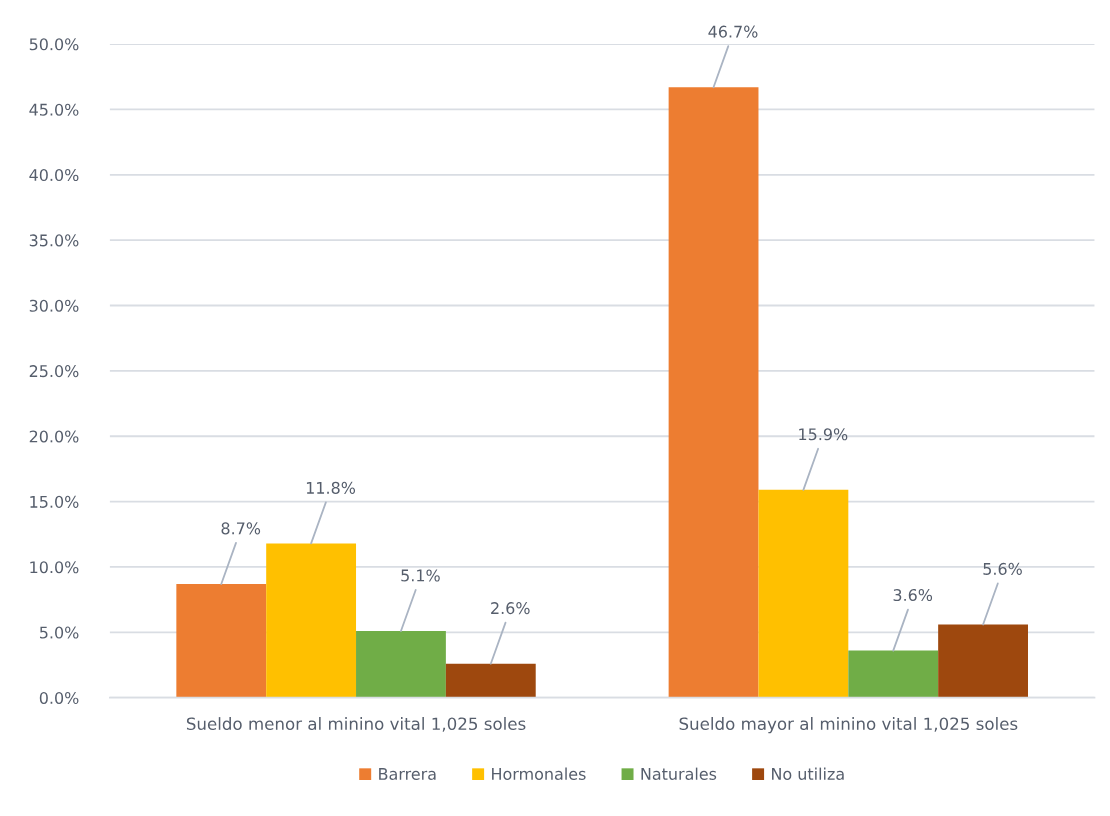 The image size is (1110, 816). Describe the element at coordinates (54, 175) in the screenshot. I see `y-tick-label: 40.0%` at that location.